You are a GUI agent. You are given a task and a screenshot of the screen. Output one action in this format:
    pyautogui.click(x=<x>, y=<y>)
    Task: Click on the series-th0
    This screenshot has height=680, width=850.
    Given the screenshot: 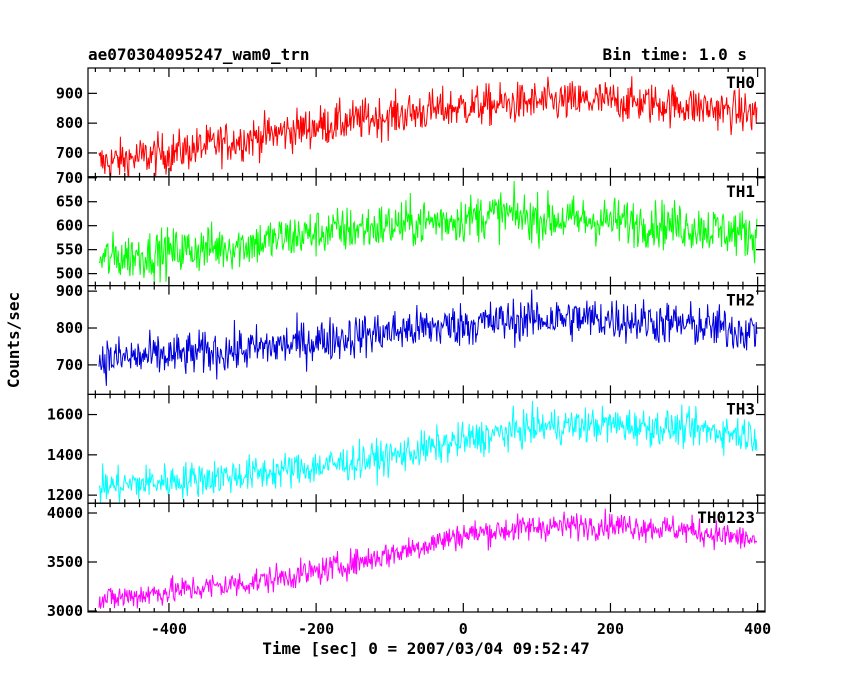 What is the action you would take?
    pyautogui.click(x=428, y=126)
    